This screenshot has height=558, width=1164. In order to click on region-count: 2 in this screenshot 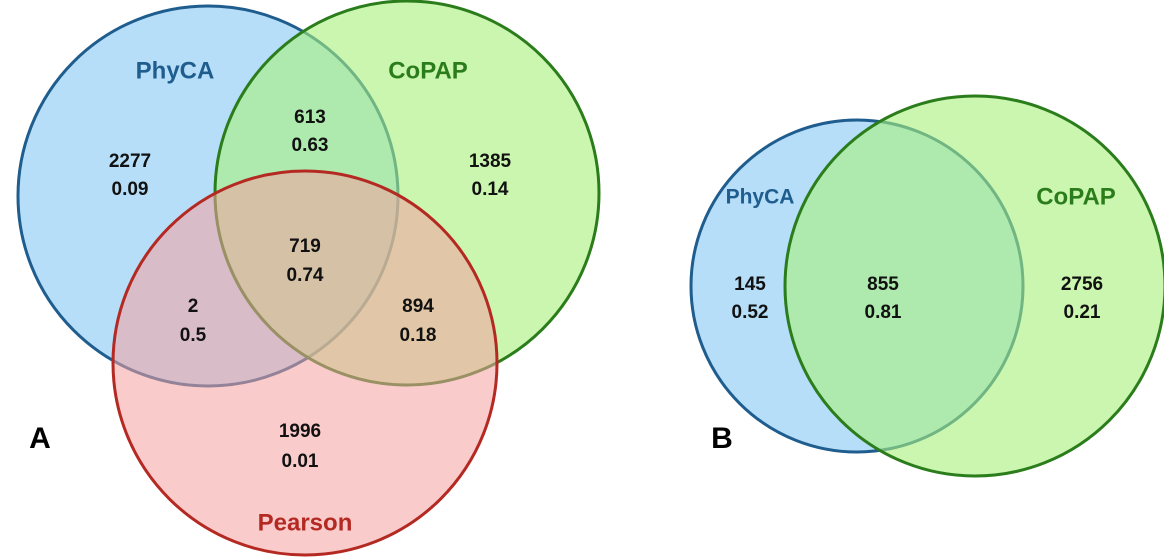, I will do `click(193, 306)`.